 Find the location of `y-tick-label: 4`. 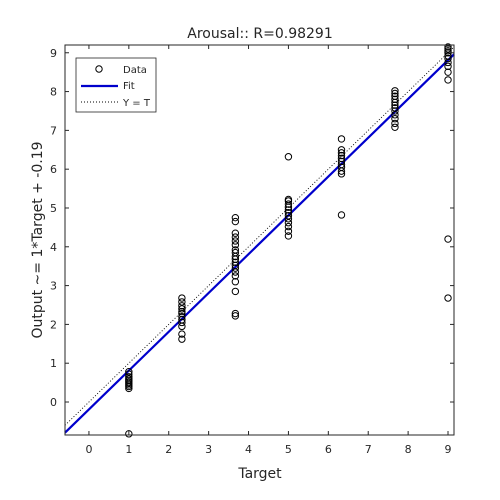

y-tick-label: 4 is located at coordinates (53, 247).